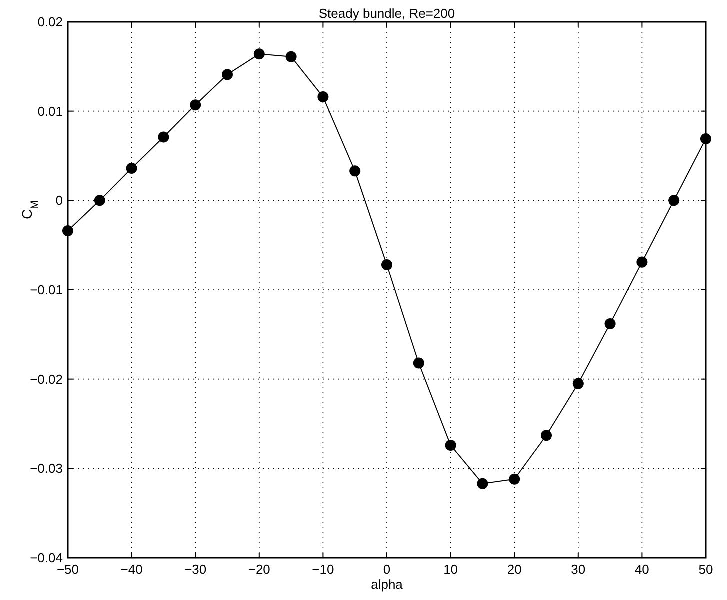 This screenshot has width=727, height=600. I want to click on x-tick-label: −20, so click(259, 569).